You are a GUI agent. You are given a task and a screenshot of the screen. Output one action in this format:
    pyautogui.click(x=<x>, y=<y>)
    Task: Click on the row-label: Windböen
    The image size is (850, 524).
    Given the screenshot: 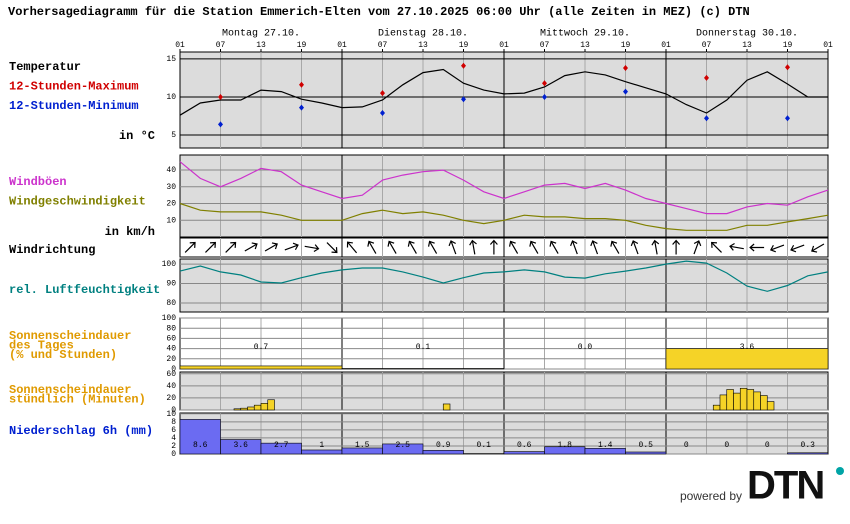 What is the action you would take?
    pyautogui.click(x=38, y=182)
    